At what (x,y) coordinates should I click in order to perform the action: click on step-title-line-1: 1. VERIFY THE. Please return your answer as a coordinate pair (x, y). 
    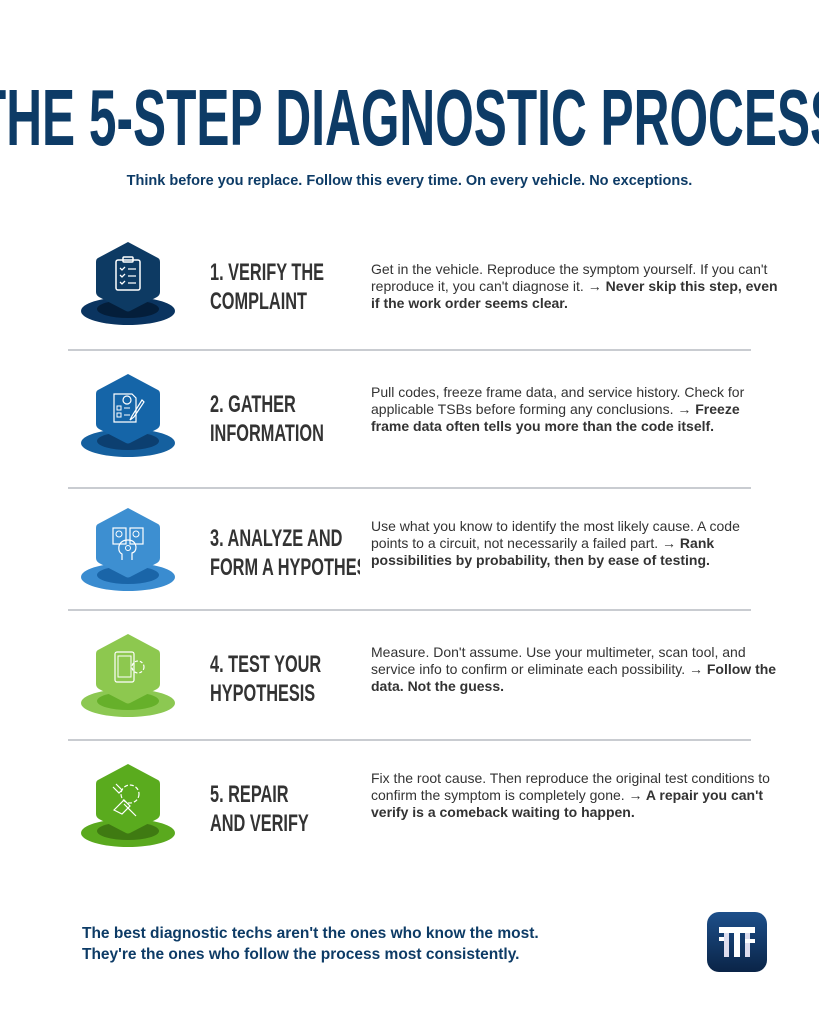
    Looking at the image, I should click on (267, 272).